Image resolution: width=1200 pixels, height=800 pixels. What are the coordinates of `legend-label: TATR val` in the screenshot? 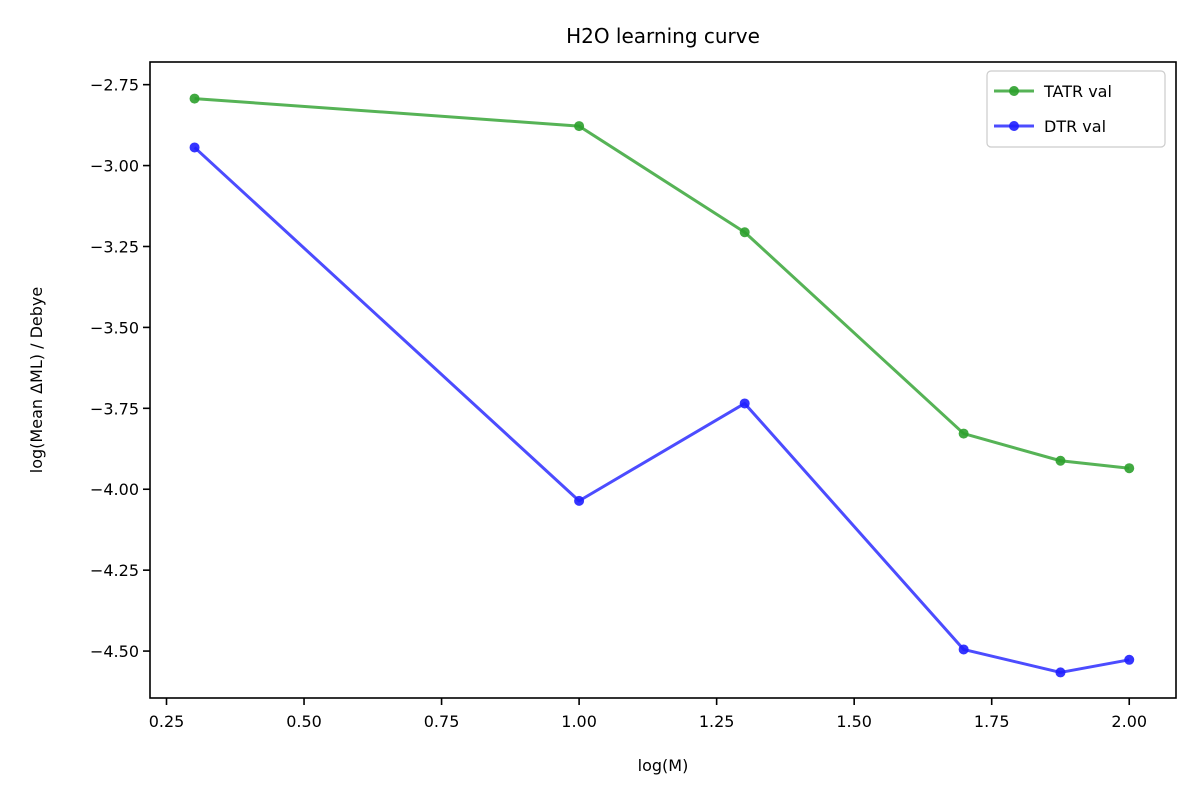 It's located at (1077, 91).